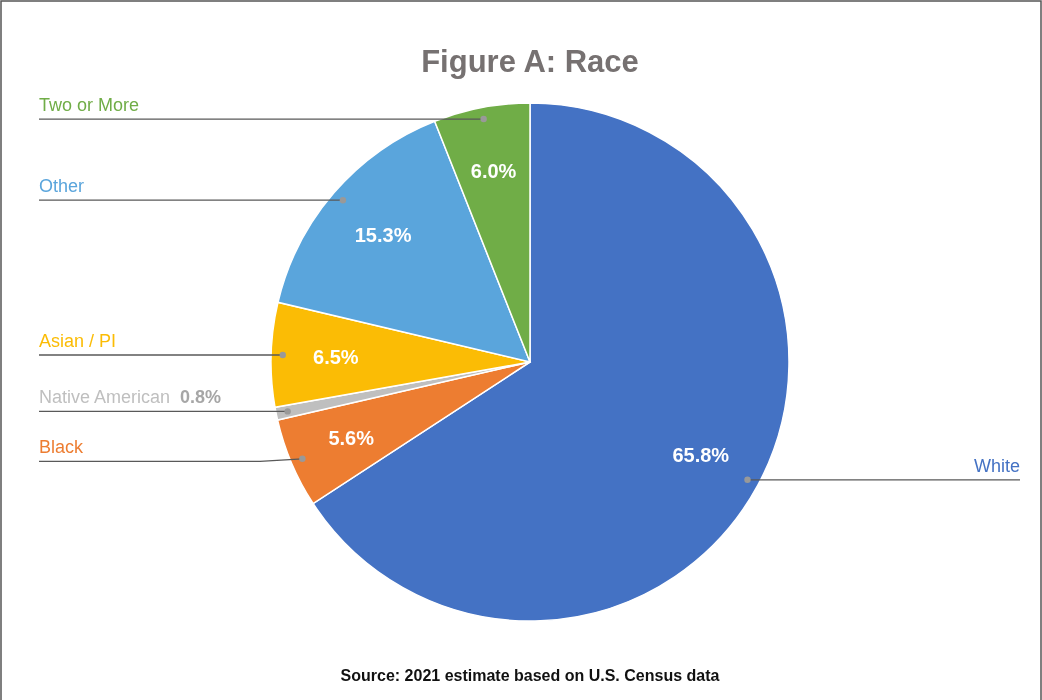 This screenshot has width=1042, height=700. Describe the element at coordinates (493, 171) in the screenshot. I see `data-label: 6.0%` at that location.